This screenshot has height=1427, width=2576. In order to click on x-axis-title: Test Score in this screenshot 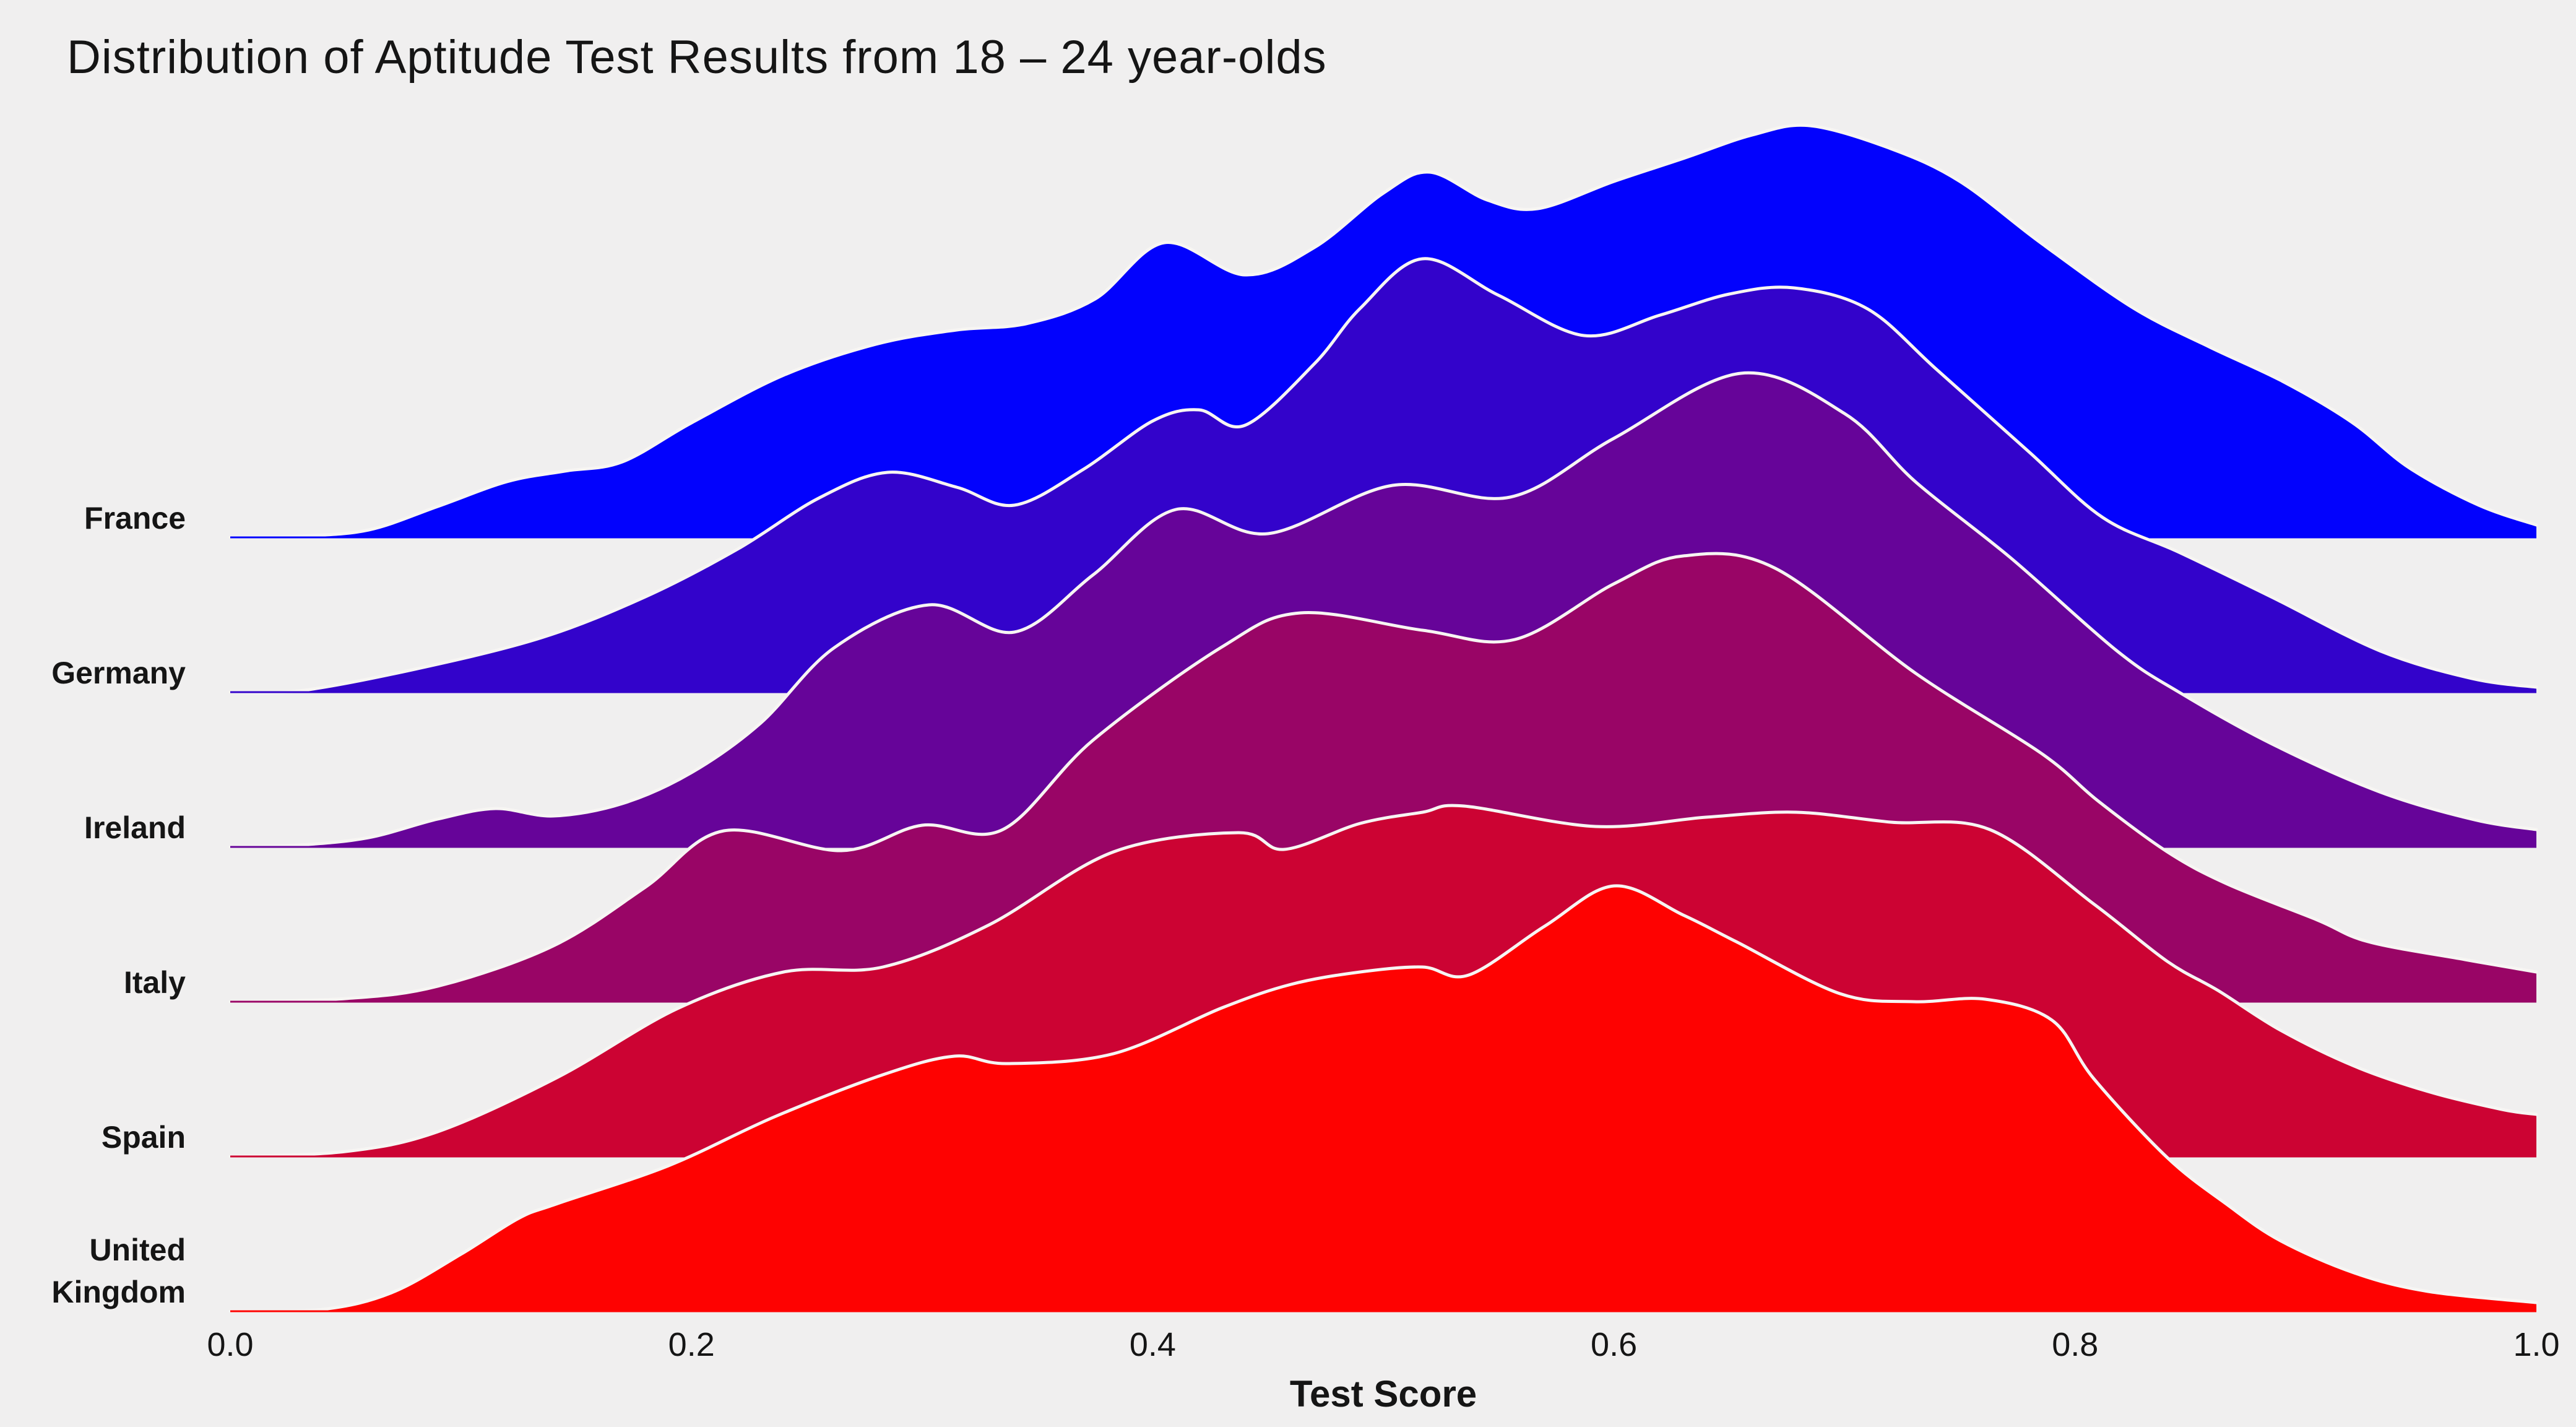, I will do `click(1383, 1394)`.